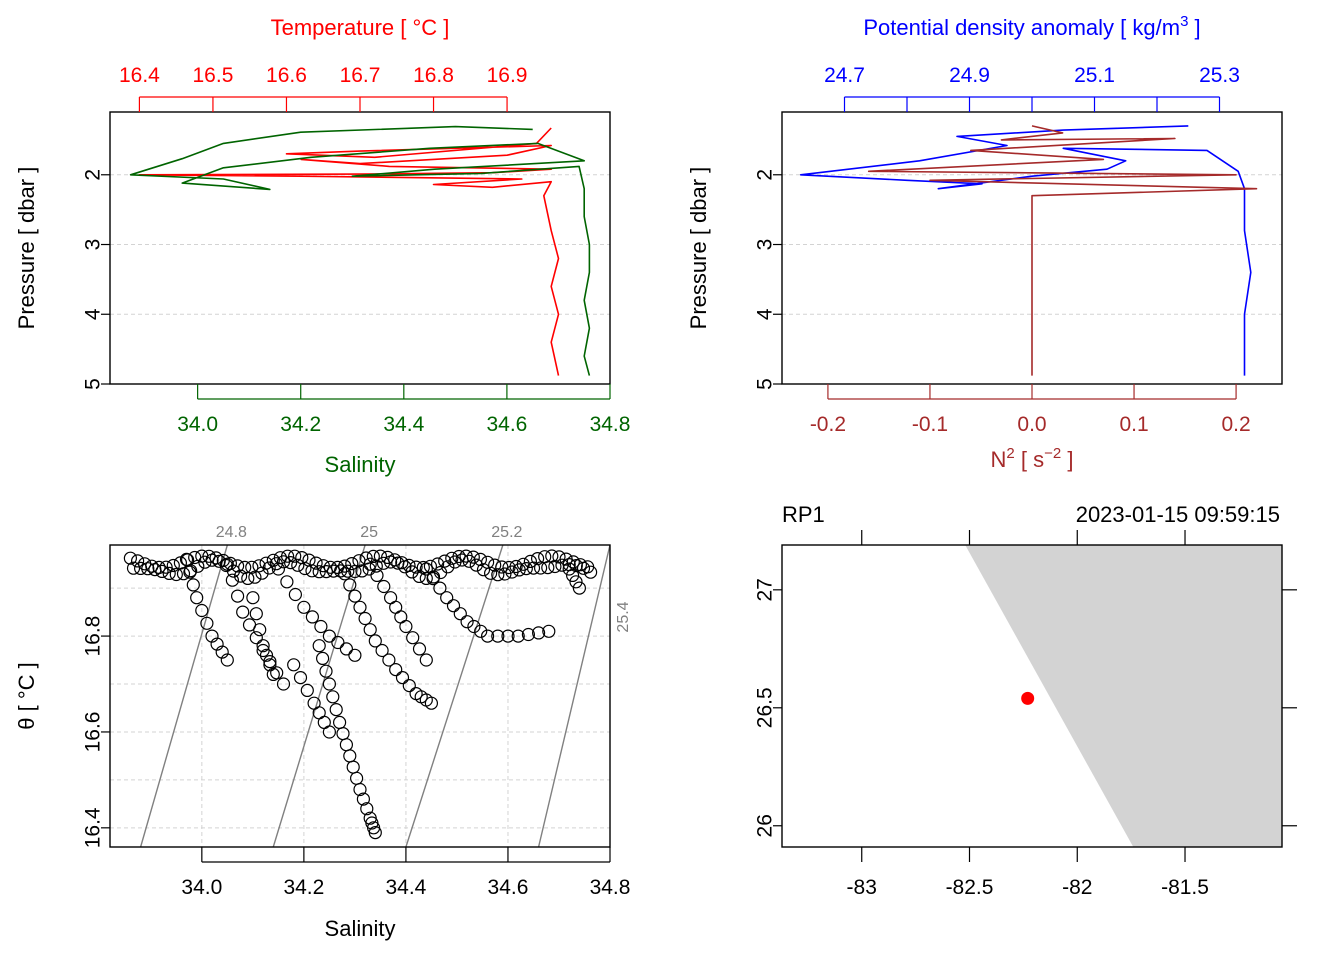 Image resolution: width=1344 pixels, height=960 pixels. Describe the element at coordinates (1062, 250) in the screenshot. I see `n2-profile-line` at that location.